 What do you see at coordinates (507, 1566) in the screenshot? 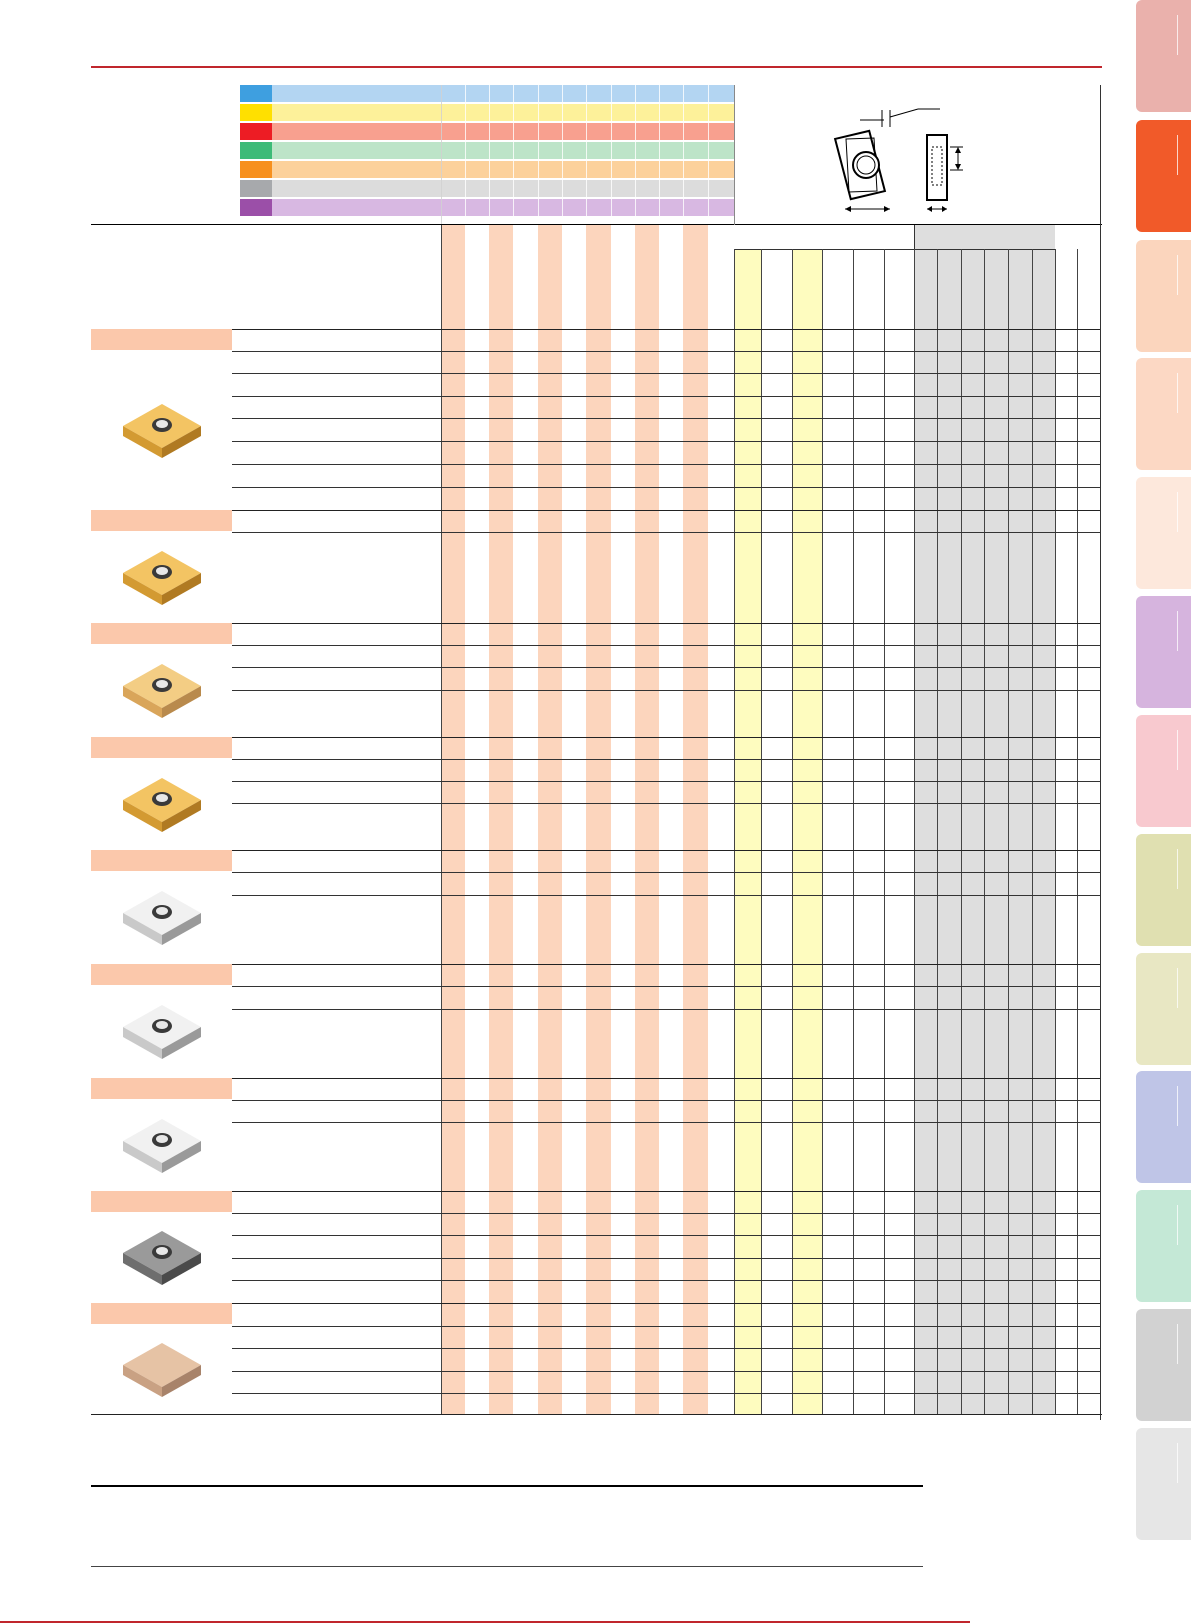
I see `notes-bottom-rule` at bounding box center [507, 1566].